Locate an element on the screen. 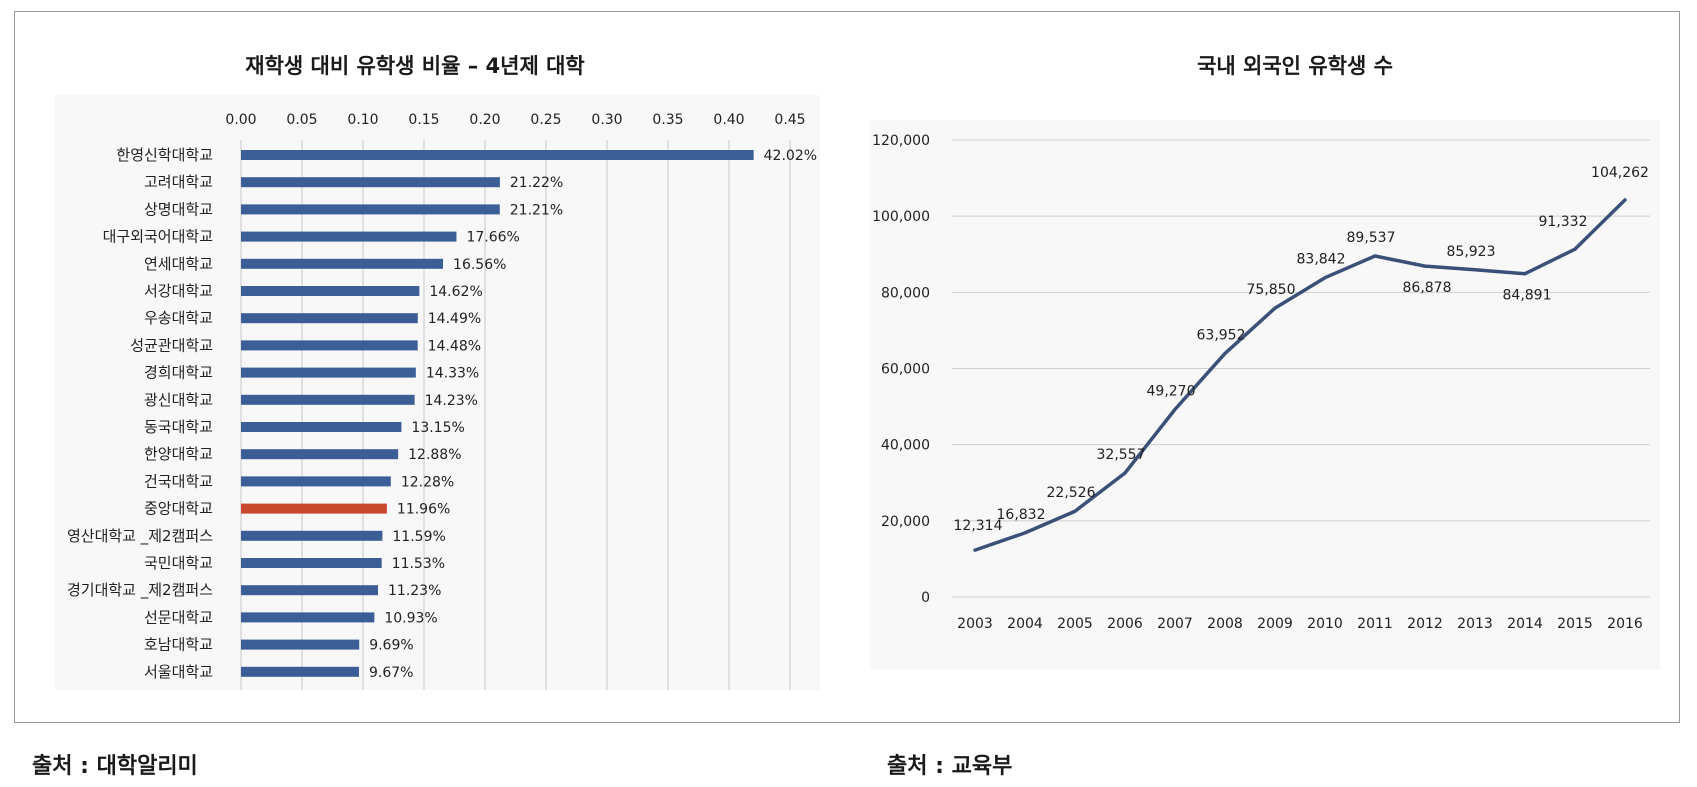  x-tick-label: 2006 is located at coordinates (1125, 624).